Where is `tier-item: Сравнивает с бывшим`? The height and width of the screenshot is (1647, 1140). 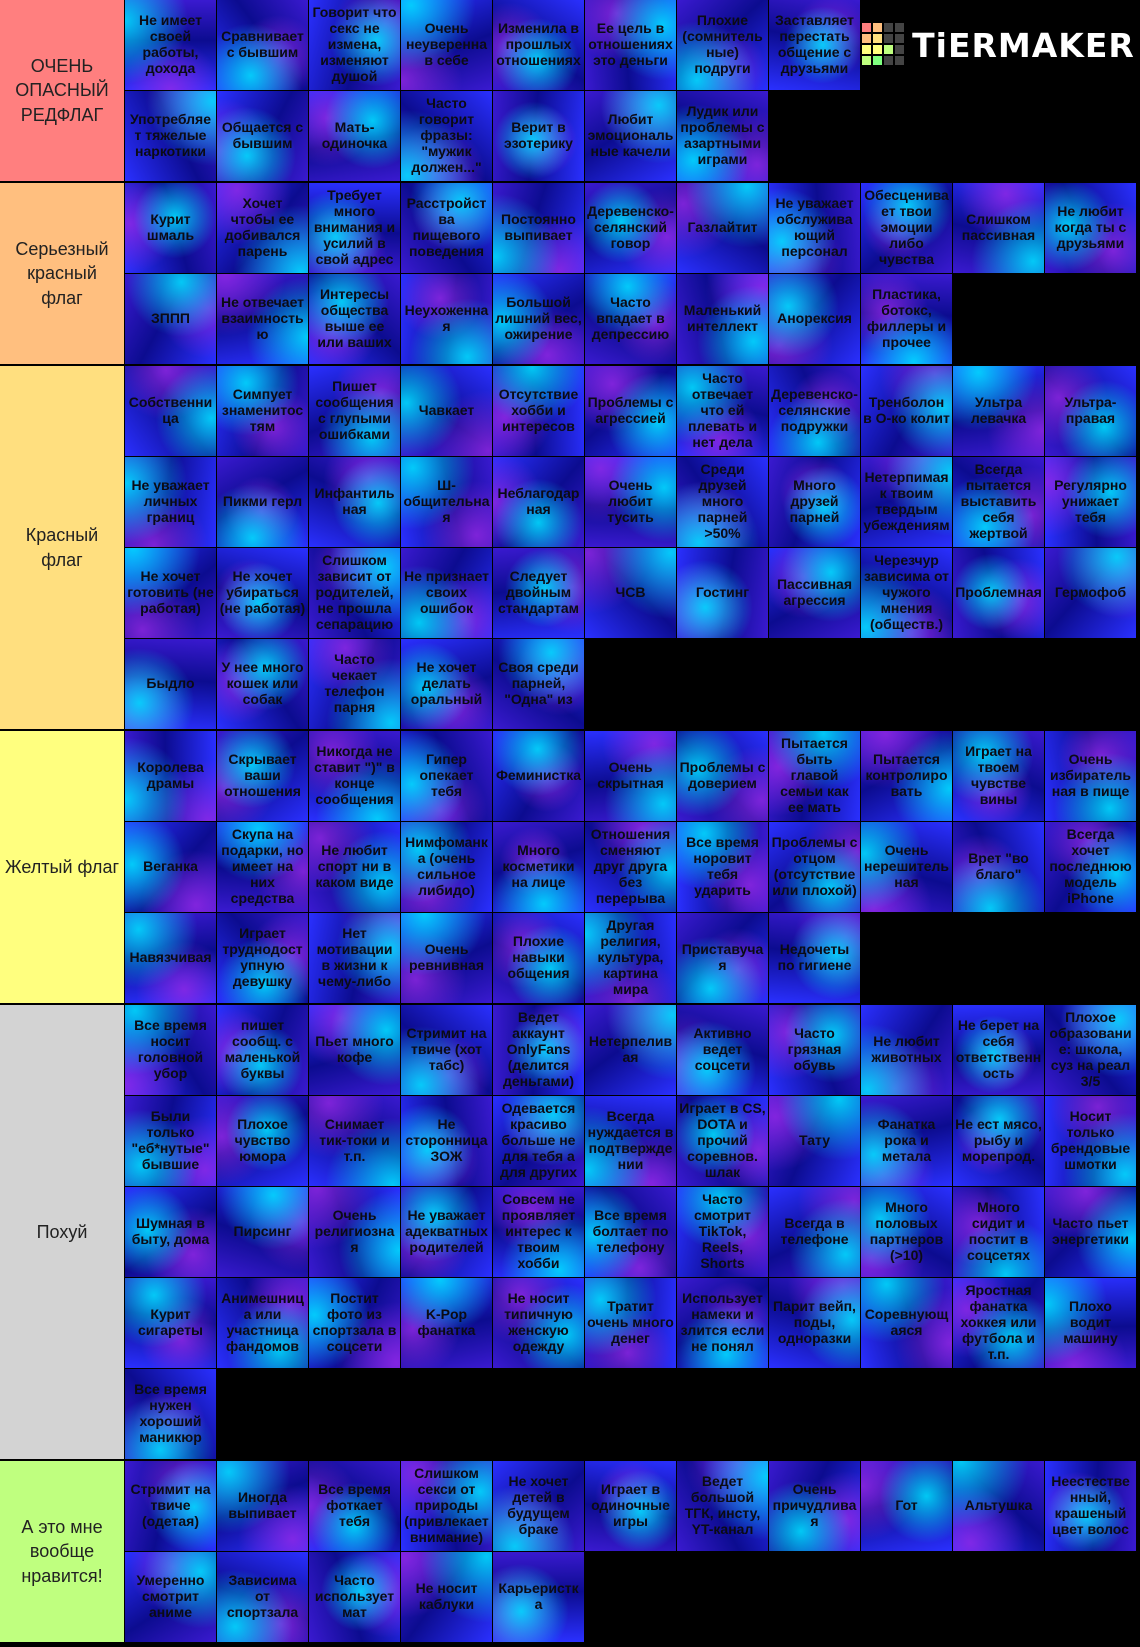 tier-item: Сравнивает с бывшим is located at coordinates (262, 45).